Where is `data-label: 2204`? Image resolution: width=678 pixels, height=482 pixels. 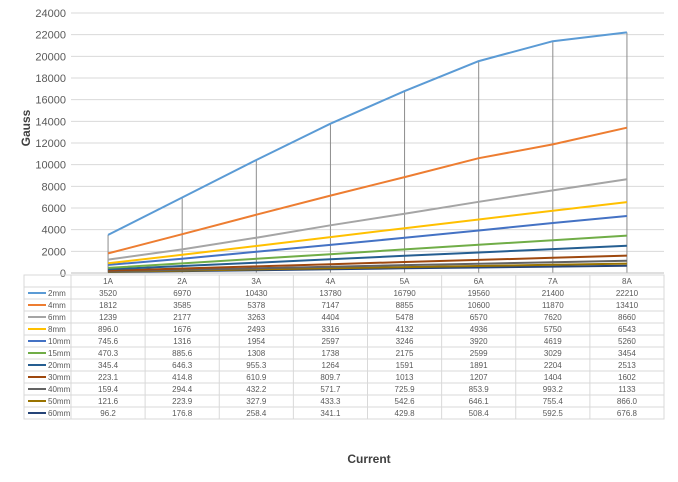 data-label: 2204 is located at coordinates (553, 365).